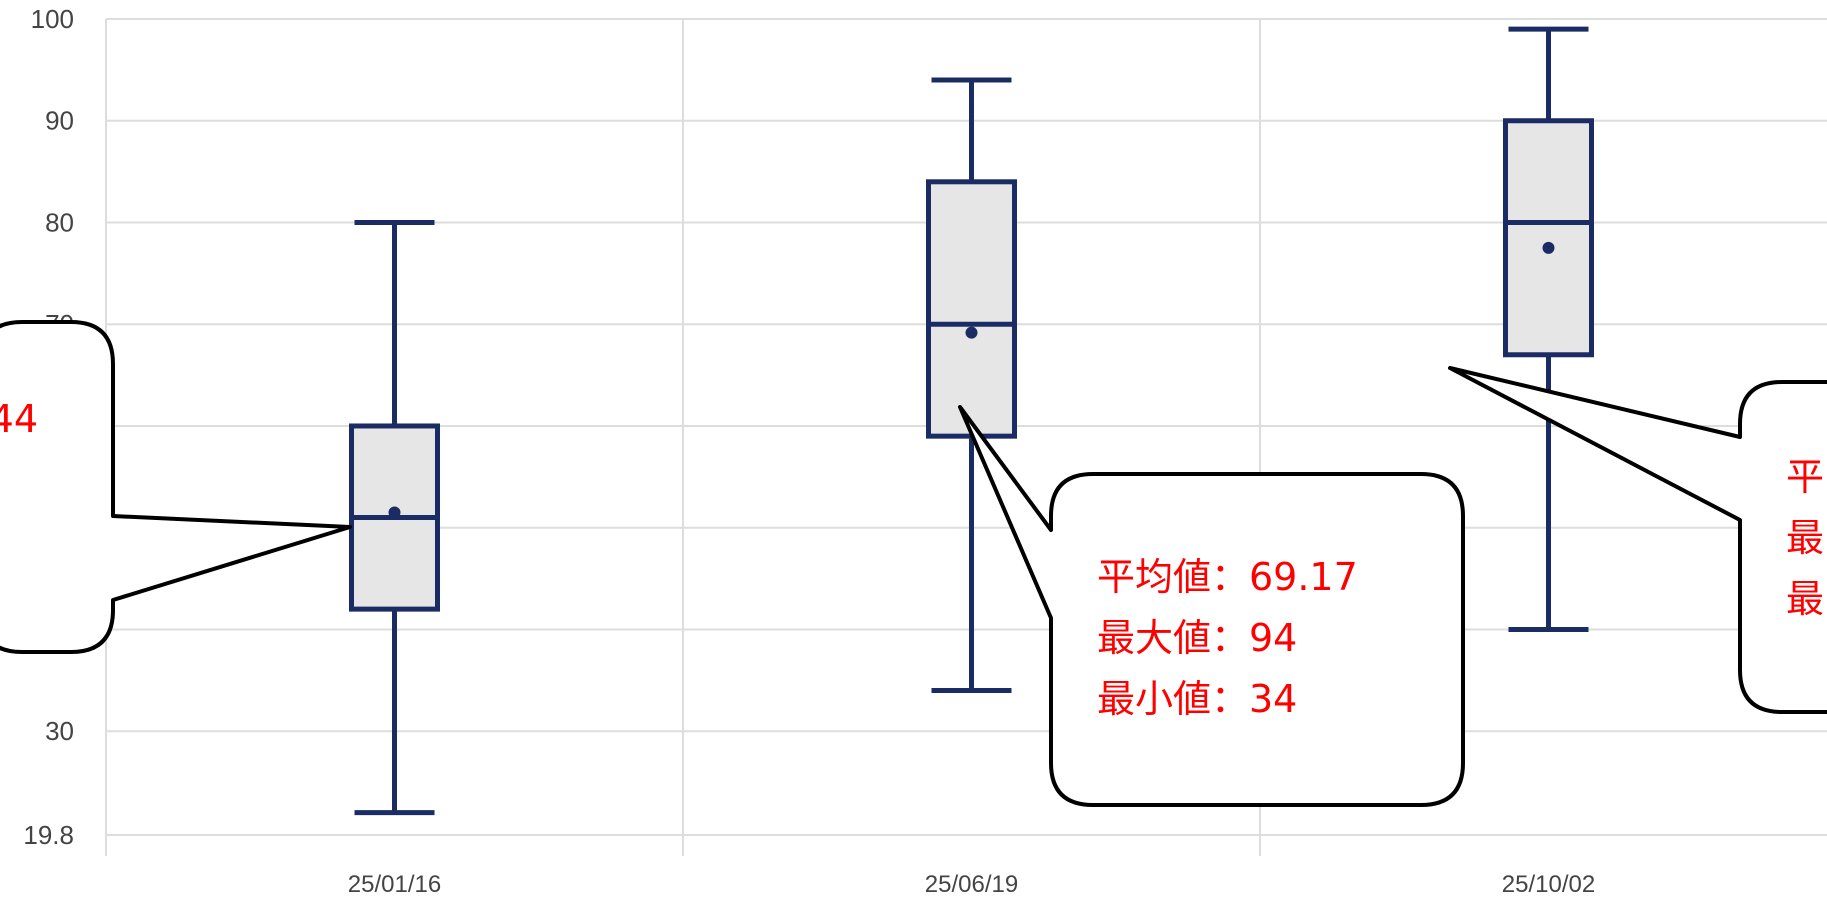 Image resolution: width=1827 pixels, height=899 pixels. I want to click on callout-text-line: 平均値：69.17, so click(1227, 577).